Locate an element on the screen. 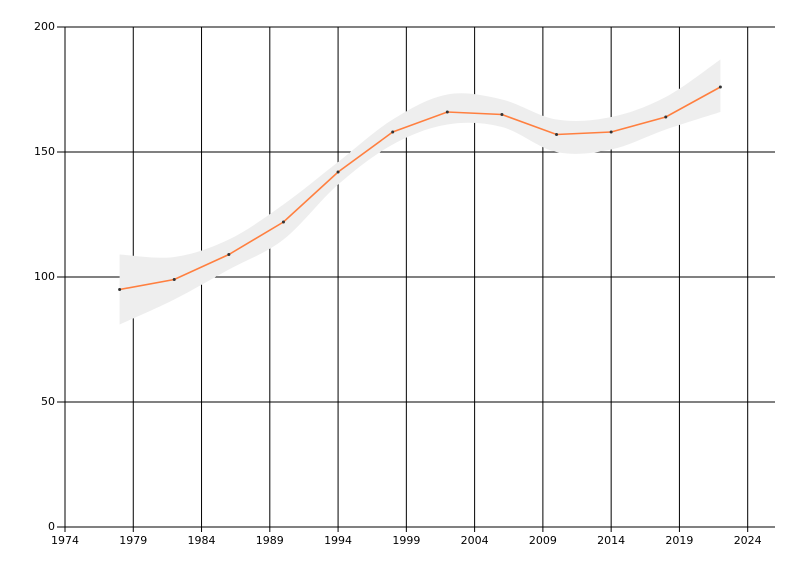 This screenshot has height=576, width=800. y-tick-label: 0 is located at coordinates (51, 526).